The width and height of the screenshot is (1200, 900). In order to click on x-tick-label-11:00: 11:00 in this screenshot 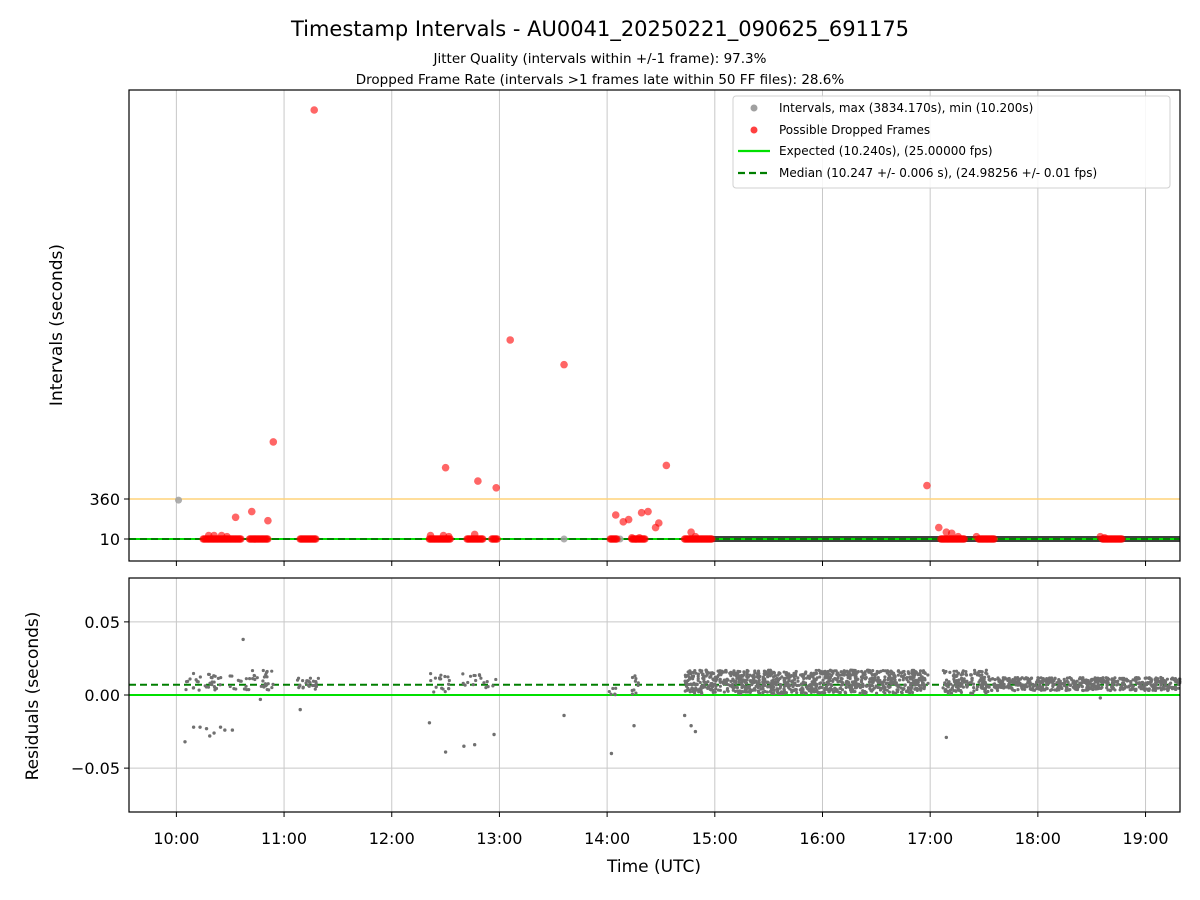, I will do `click(284, 838)`.